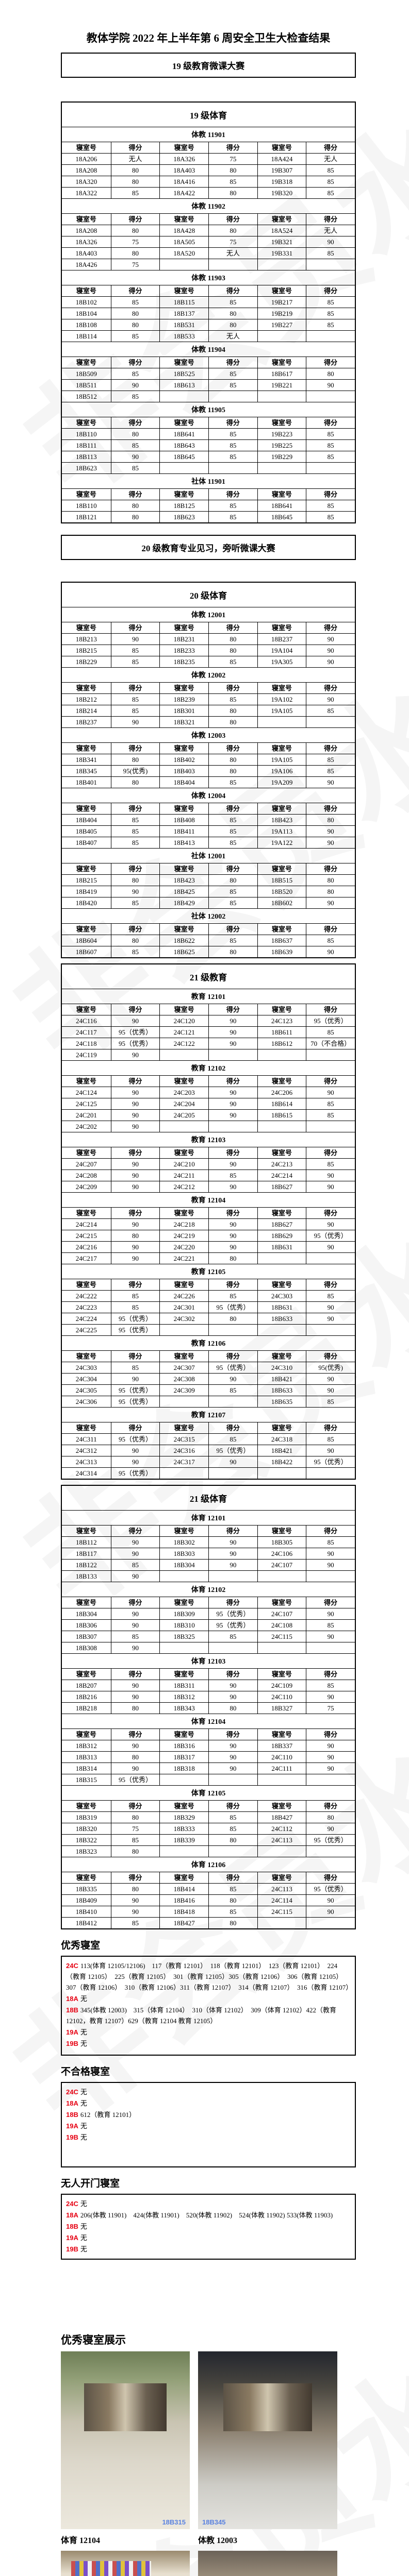 The height and width of the screenshot is (2576, 409). What do you see at coordinates (183, 181) in the screenshot?
I see `room-cell: 18A416` at bounding box center [183, 181].